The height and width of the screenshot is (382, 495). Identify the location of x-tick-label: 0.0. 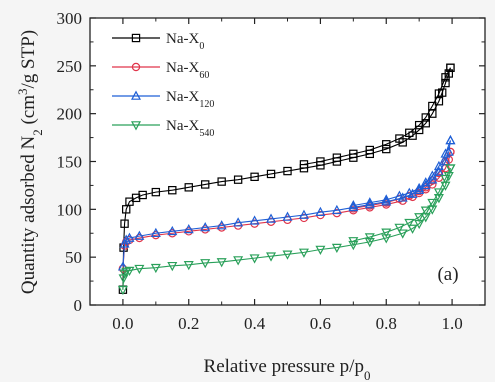
(122, 323).